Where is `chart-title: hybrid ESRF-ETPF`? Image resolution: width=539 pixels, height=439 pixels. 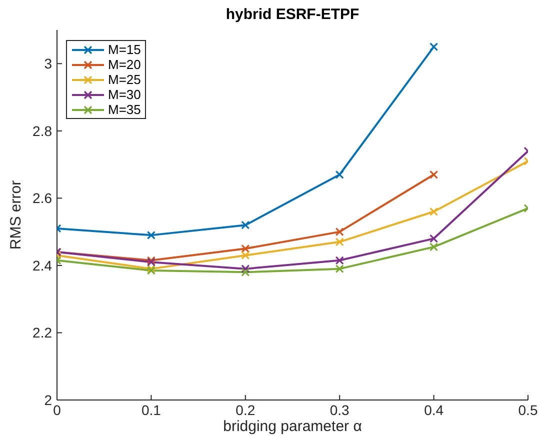 chart-title: hybrid ESRF-ETPF is located at coordinates (292, 14).